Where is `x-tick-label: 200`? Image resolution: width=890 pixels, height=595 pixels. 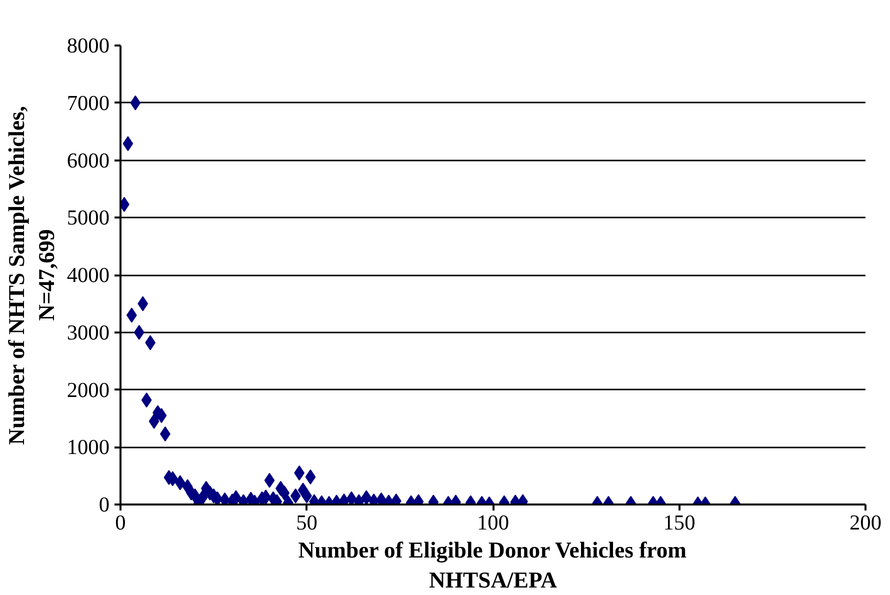 x-tick-label: 200 is located at coordinates (866, 522).